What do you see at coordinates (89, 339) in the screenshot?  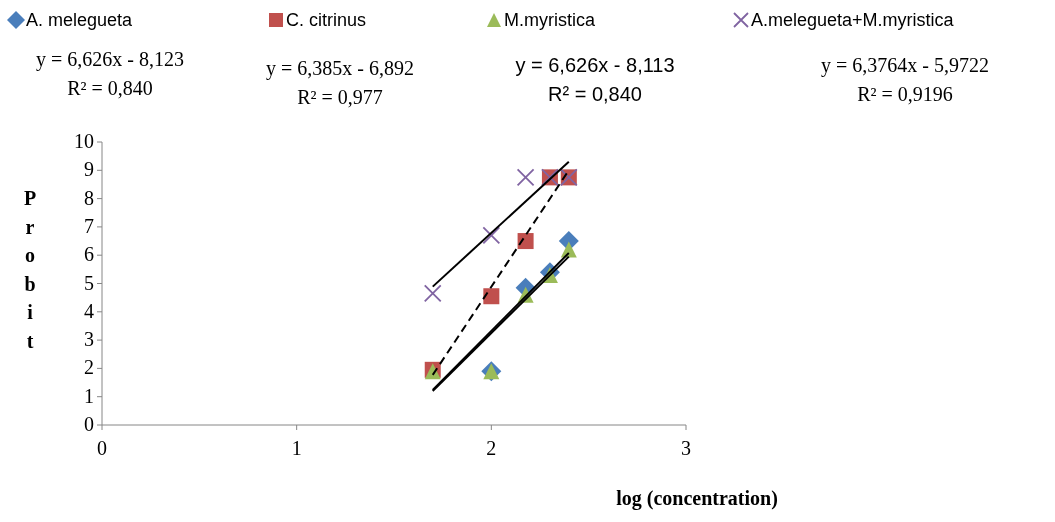 I see `y-tick-label: 3` at bounding box center [89, 339].